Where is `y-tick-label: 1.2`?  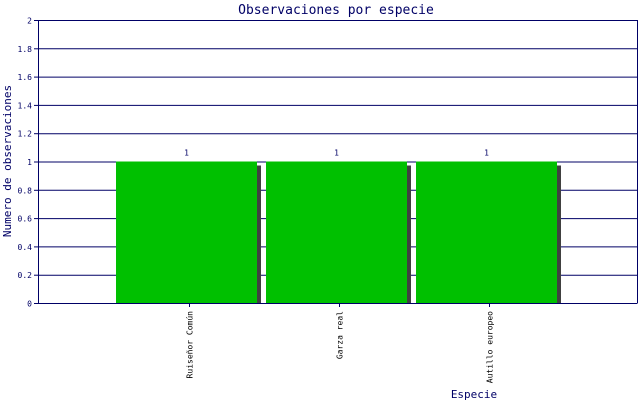 y-tick-label: 1.2 is located at coordinates (25, 134).